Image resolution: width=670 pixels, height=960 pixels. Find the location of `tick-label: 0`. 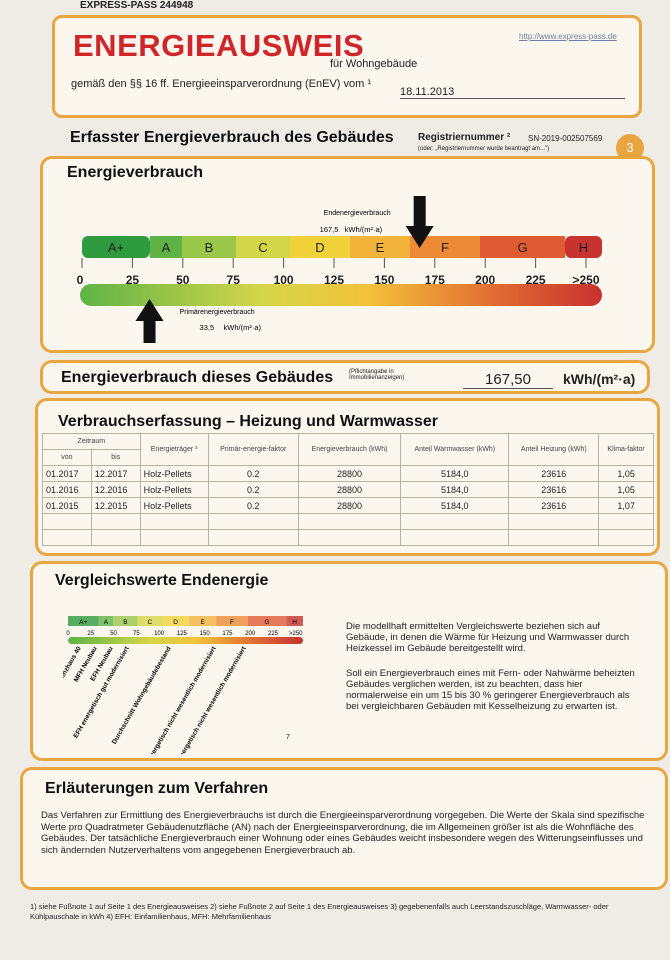

tick-label: 0 is located at coordinates (68, 634).